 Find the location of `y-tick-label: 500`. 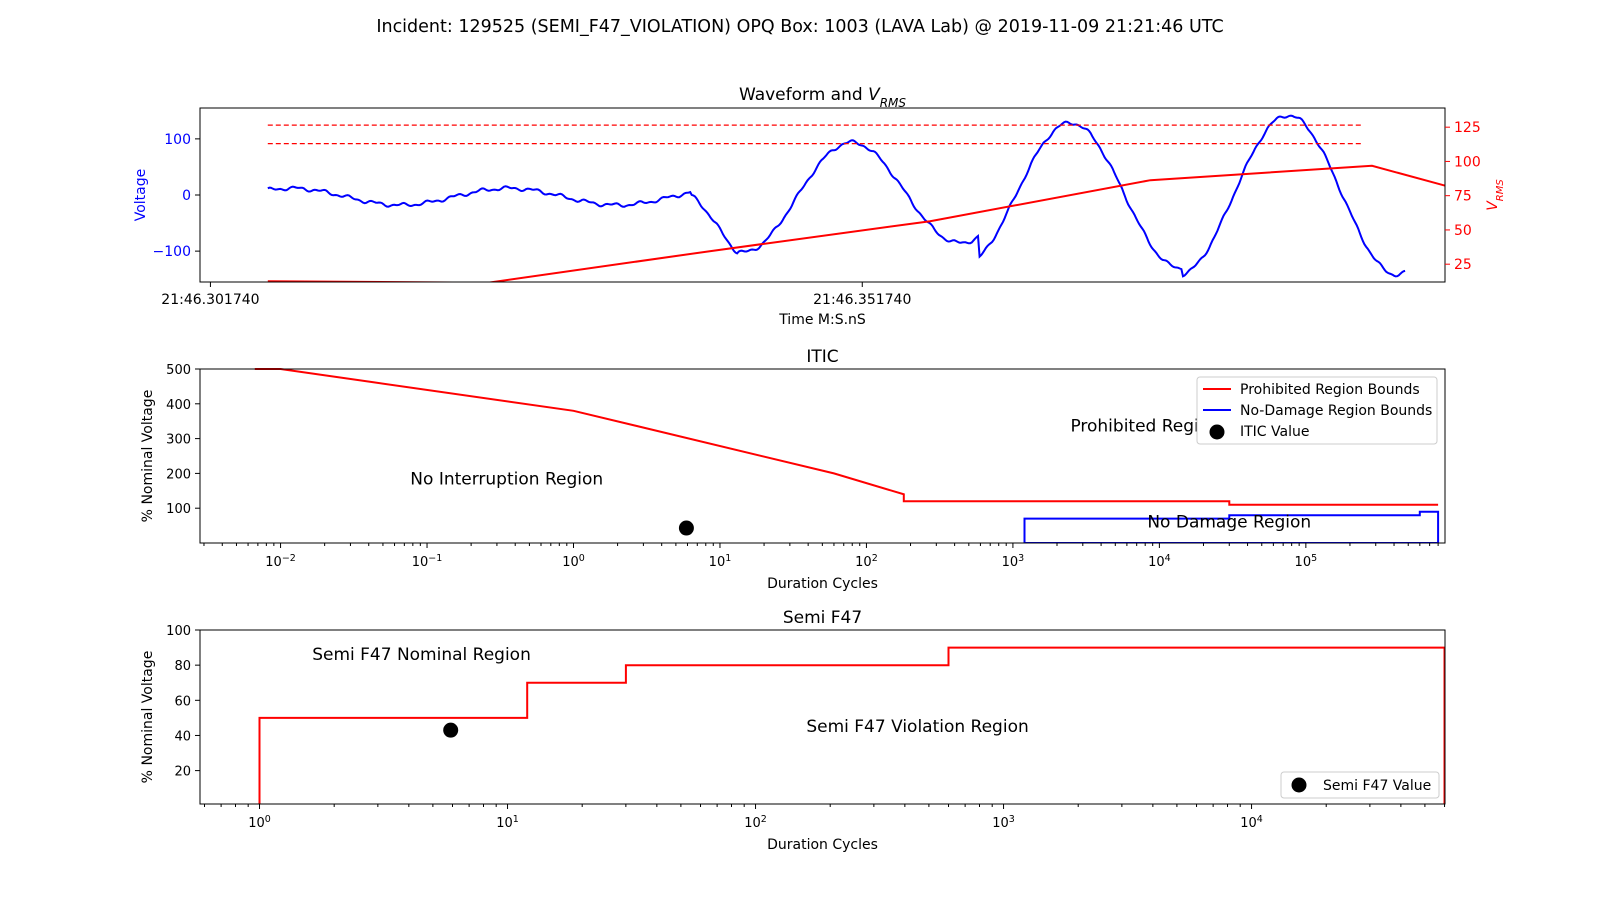

y-tick-label: 500 is located at coordinates (178, 370).